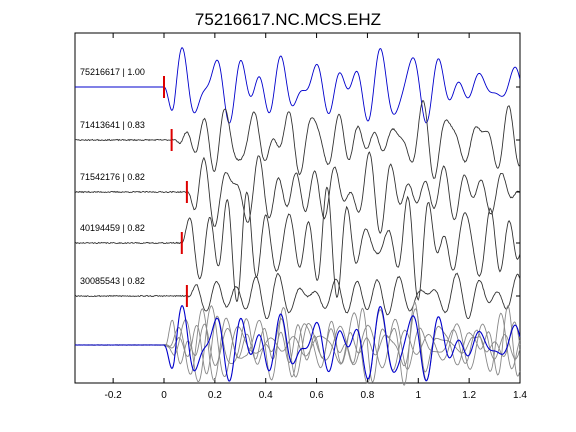  Describe the element at coordinates (112, 228) in the screenshot. I see `trace-label: 40194459 | 0.82` at that location.